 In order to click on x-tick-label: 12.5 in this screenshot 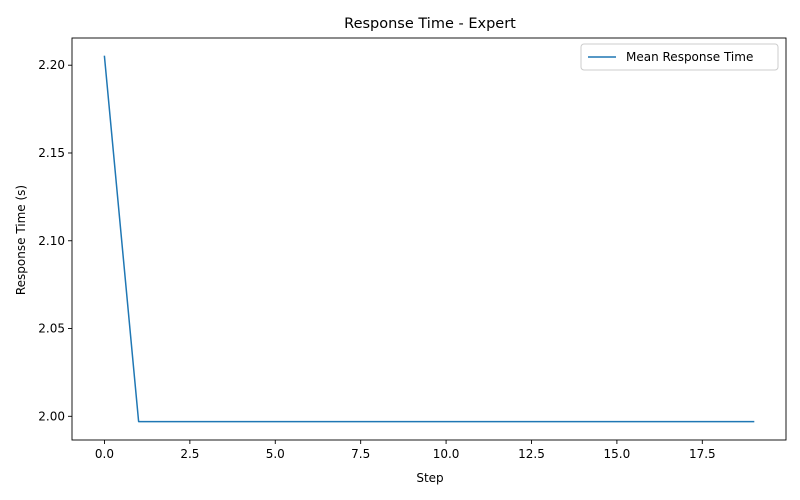, I will do `click(531, 454)`.